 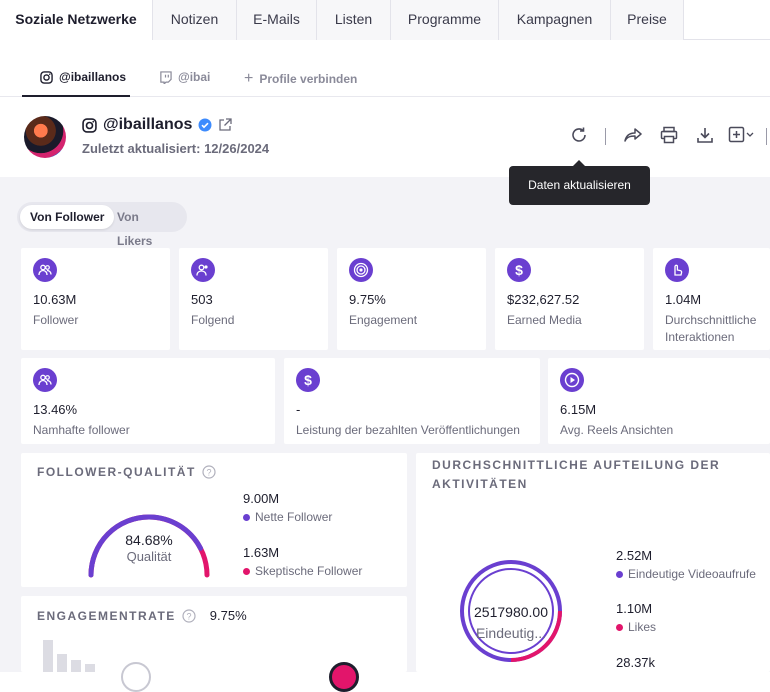 What do you see at coordinates (253, 299) in the screenshot?
I see `metric-card-folgend: 503 Folgend` at bounding box center [253, 299].